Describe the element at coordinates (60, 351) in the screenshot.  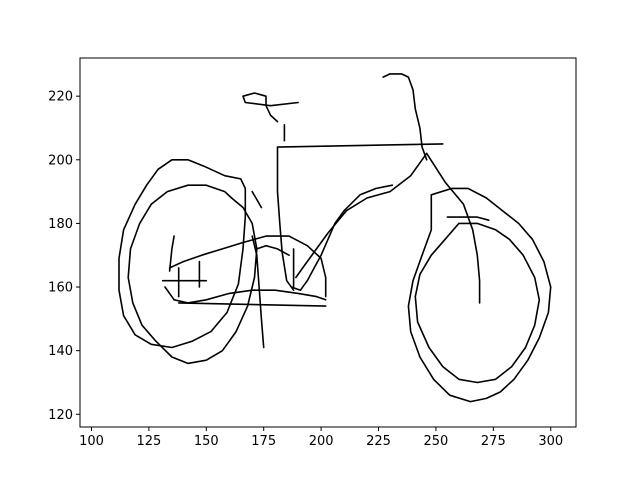
I see `y-tick-label: 140` at that location.